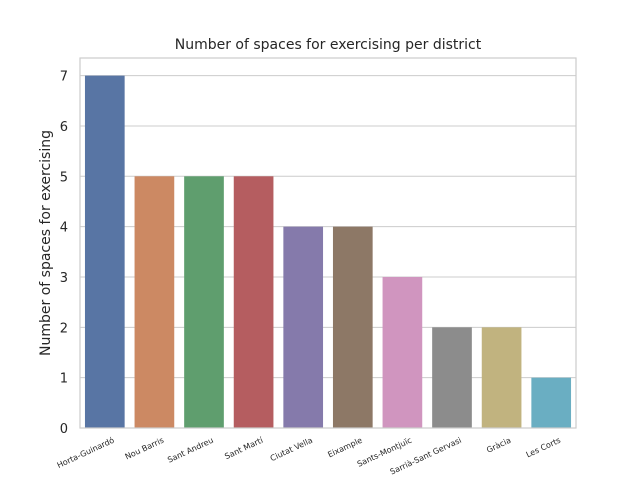 This screenshot has width=640, height=480. What do you see at coordinates (64, 253) in the screenshot?
I see `y-tick-labels: 0 1 2 3 4 5 6 7` at bounding box center [64, 253].